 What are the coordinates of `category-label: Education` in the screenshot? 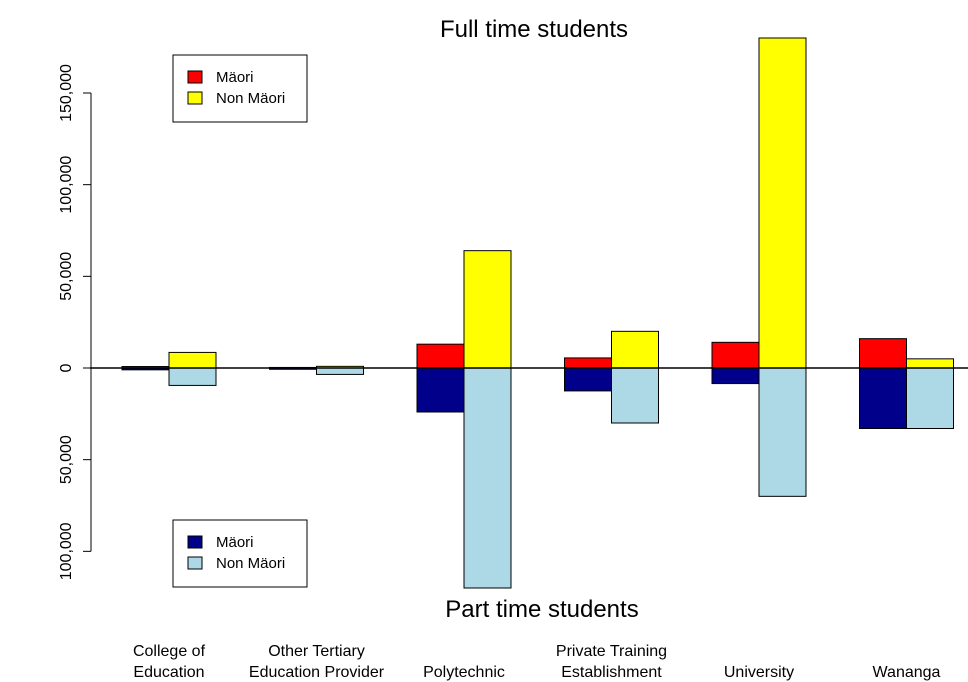 It's located at (168, 672).